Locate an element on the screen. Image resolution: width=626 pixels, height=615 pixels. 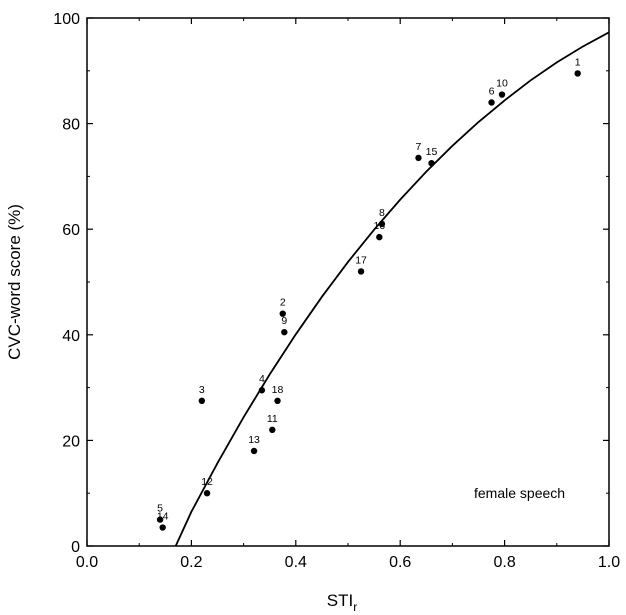
point-label-2: 2 is located at coordinates (283, 303).